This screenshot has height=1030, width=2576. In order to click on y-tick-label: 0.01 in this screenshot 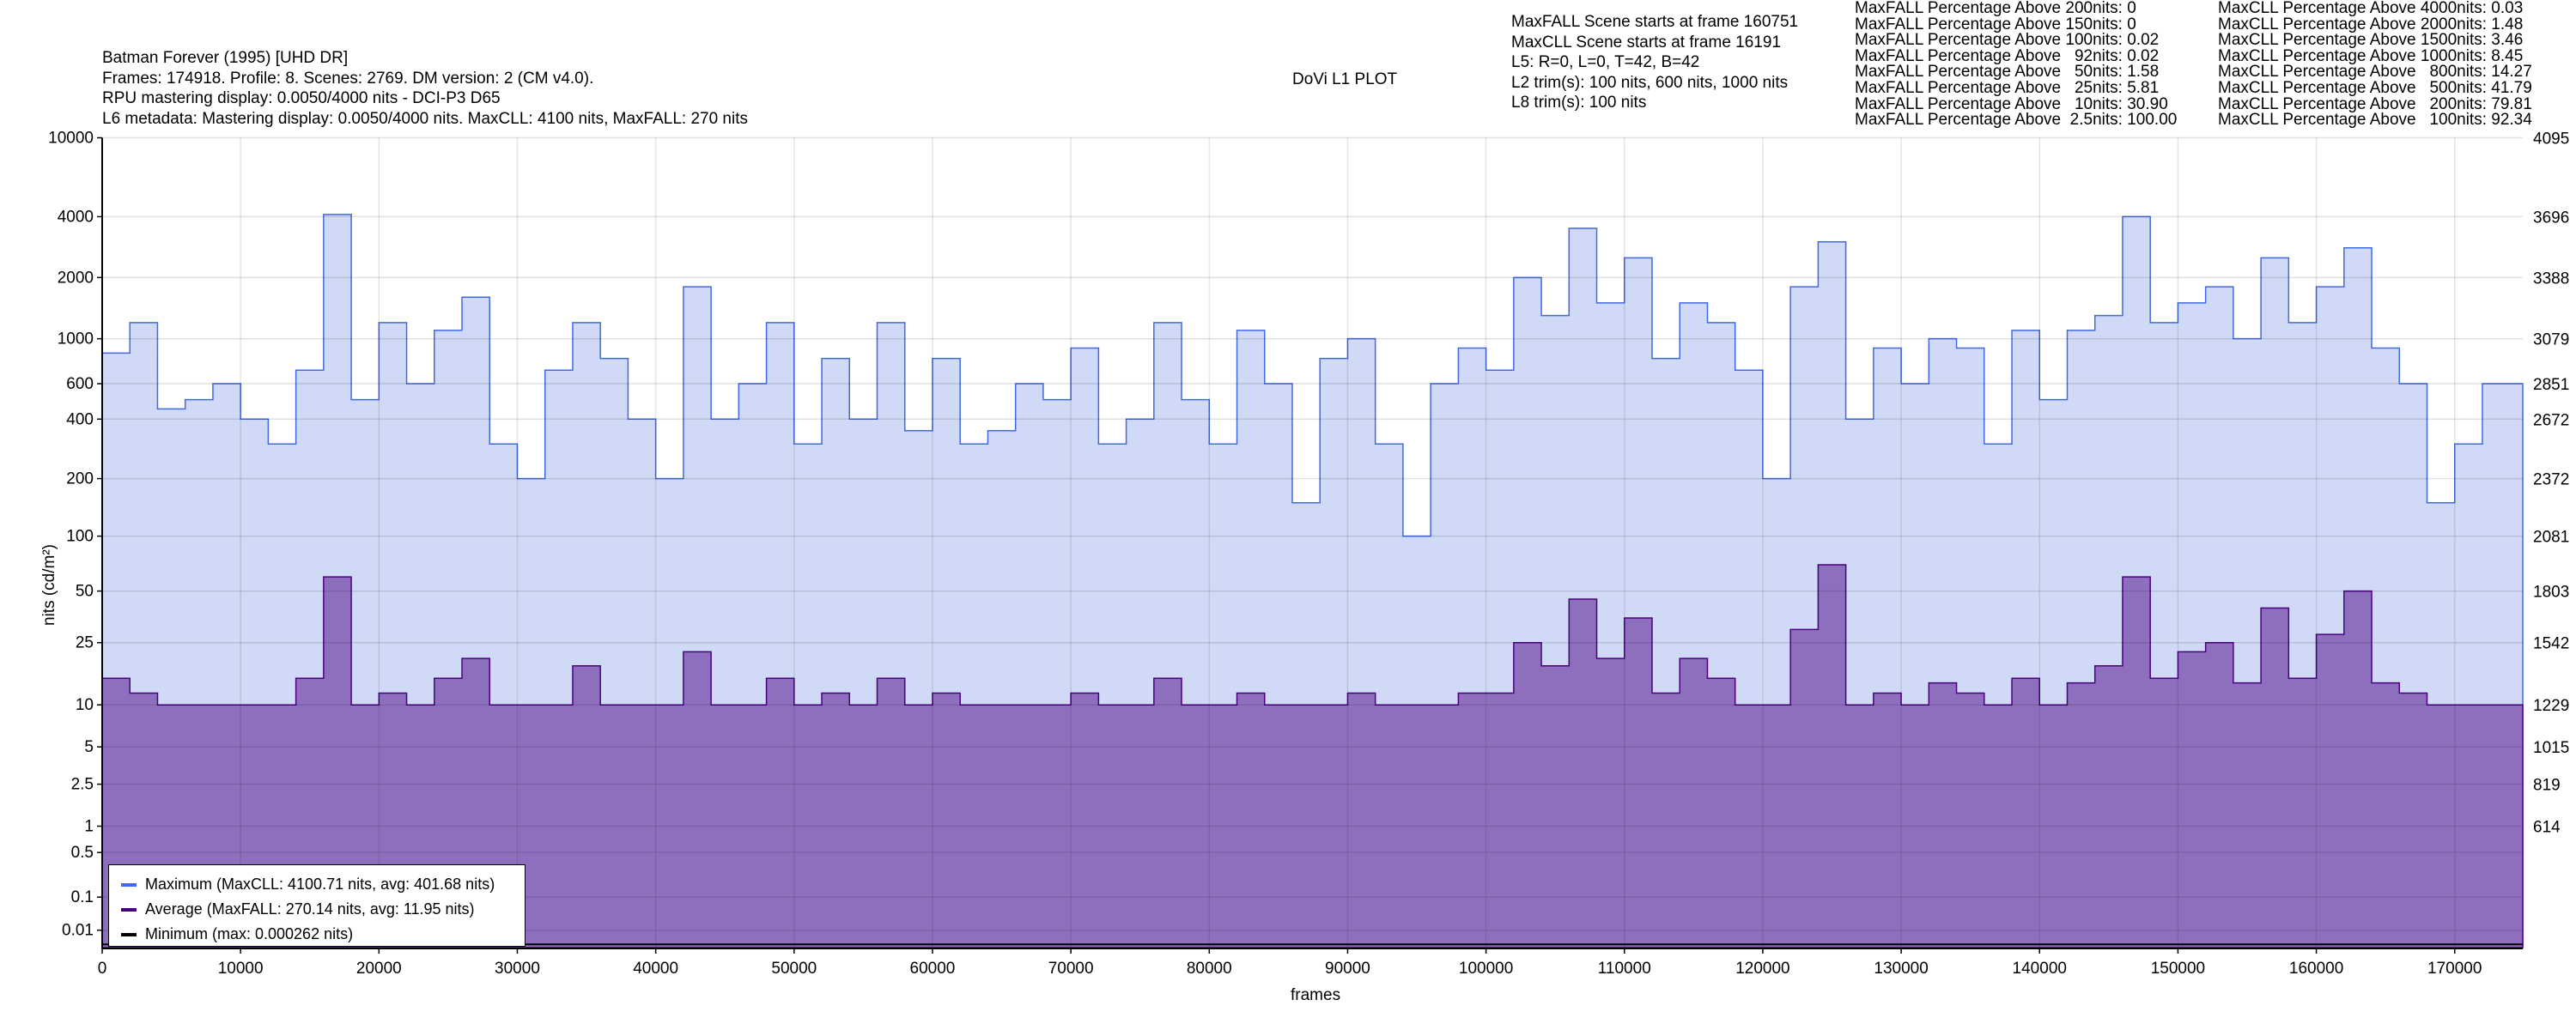, I will do `click(78, 931)`.